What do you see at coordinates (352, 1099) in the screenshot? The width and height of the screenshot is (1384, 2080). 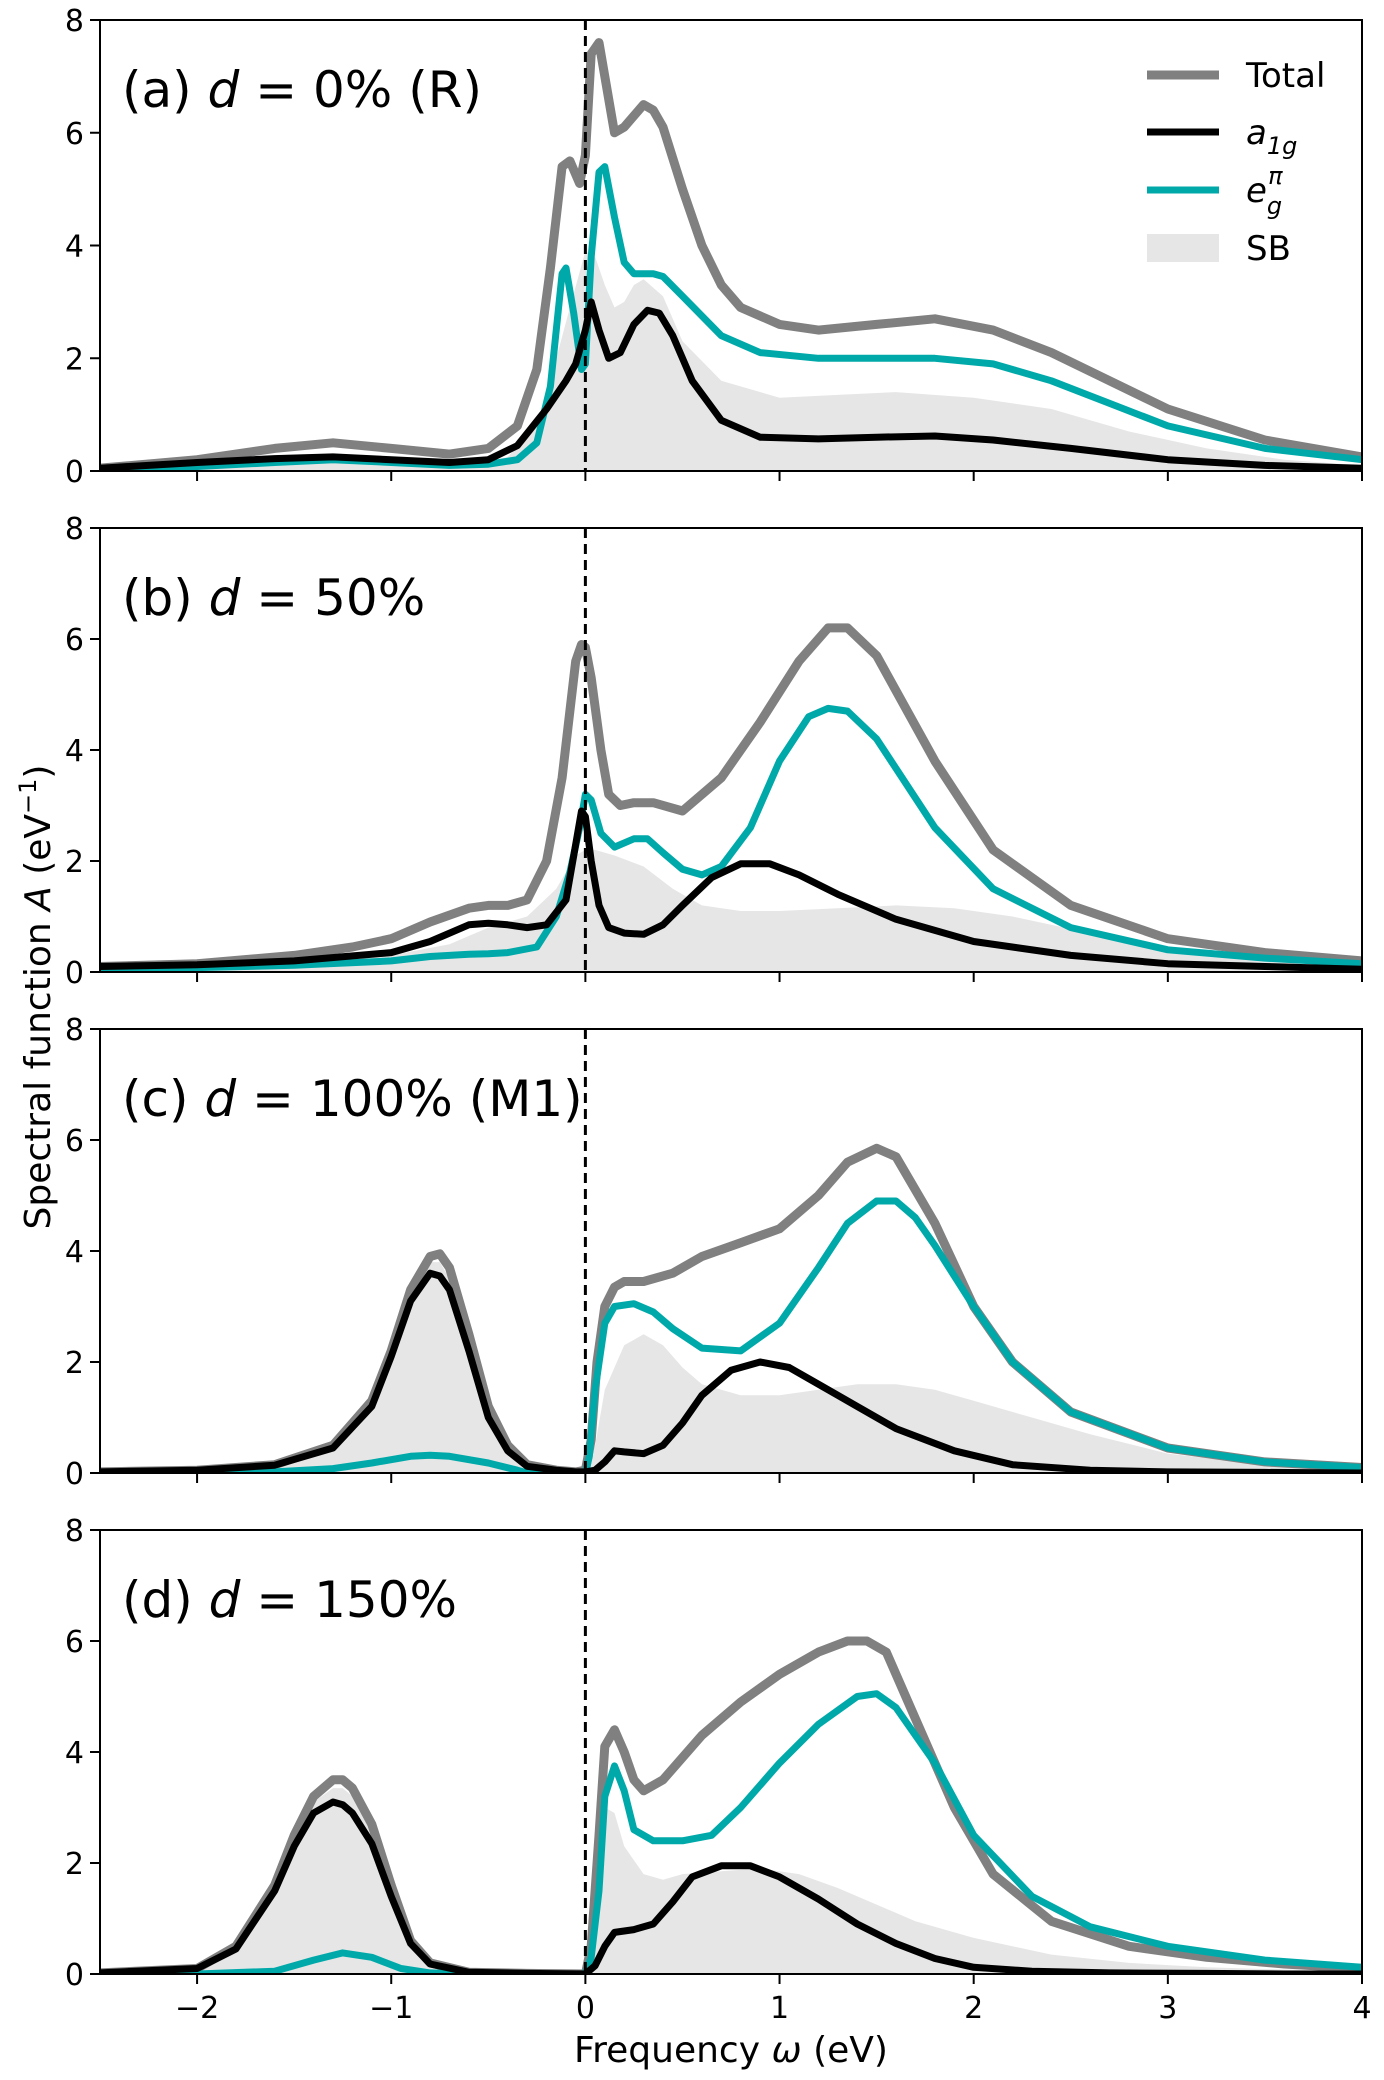 I see `panel-2-label: (c) d = 100% (M1)` at bounding box center [352, 1099].